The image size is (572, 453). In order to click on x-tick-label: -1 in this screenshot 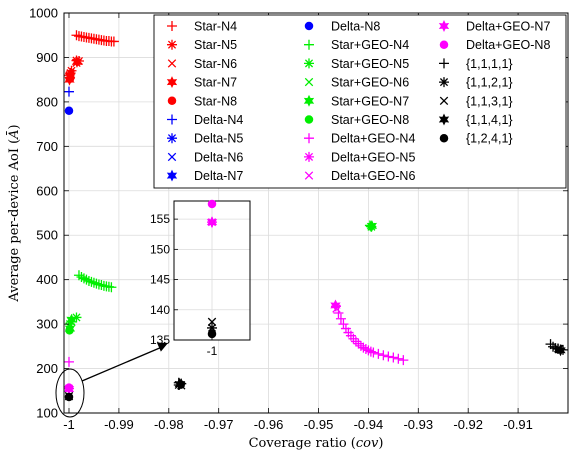, I will do `click(69, 424)`.